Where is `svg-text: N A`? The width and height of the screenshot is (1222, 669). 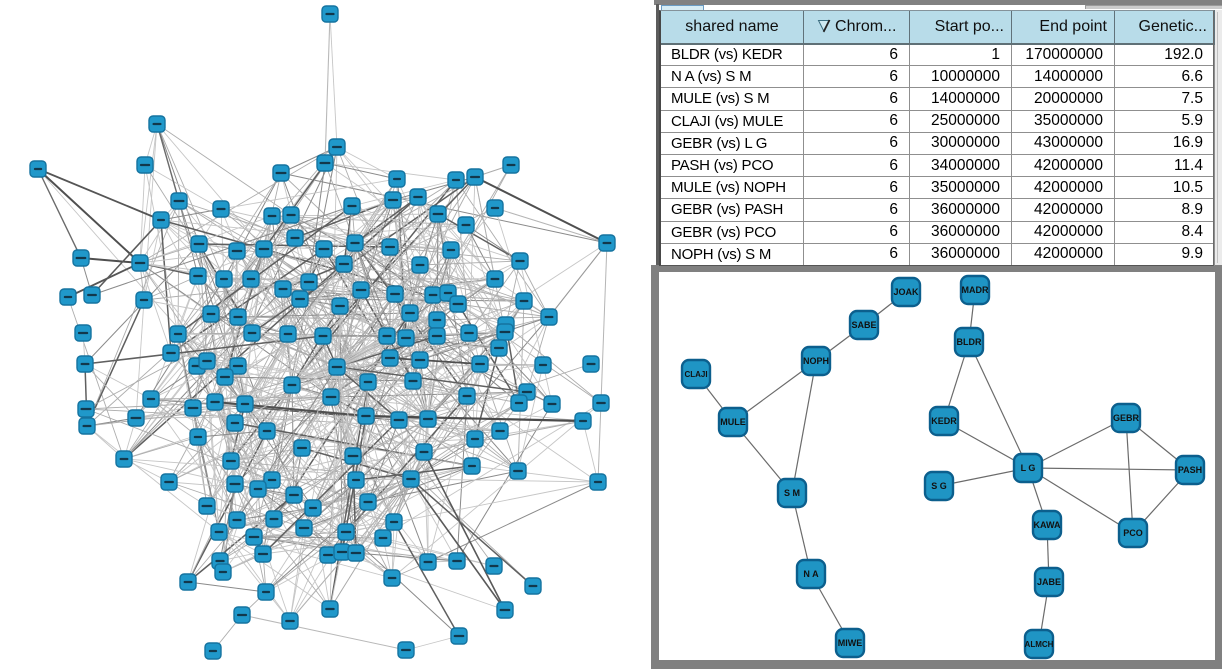 svg-text: N A is located at coordinates (811, 574).